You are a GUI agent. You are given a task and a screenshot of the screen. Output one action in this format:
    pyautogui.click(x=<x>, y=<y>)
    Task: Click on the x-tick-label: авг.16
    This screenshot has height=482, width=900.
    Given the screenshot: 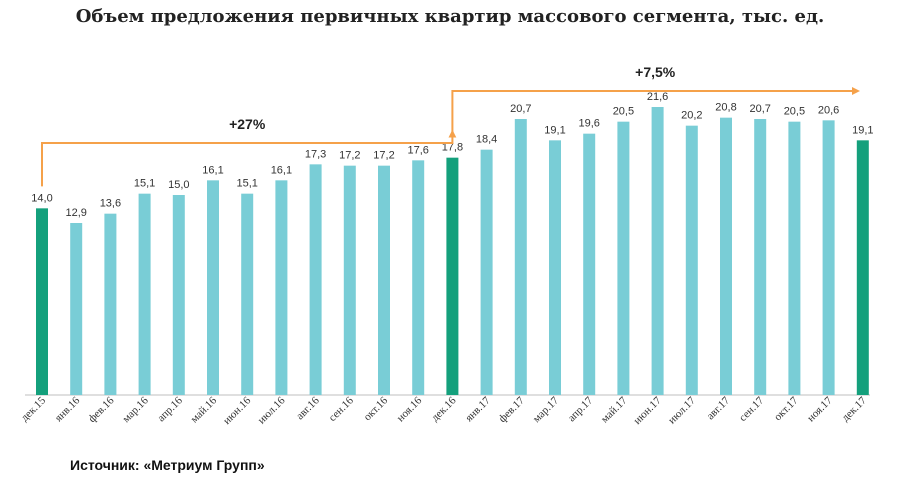 What is the action you would take?
    pyautogui.click(x=308, y=408)
    